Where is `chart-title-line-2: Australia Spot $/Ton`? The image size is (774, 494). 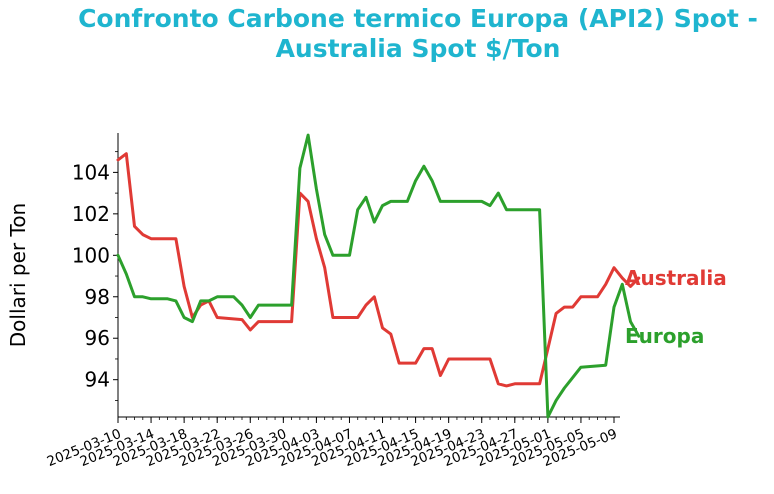 chart-title-line-2: Australia Spot $/Ton is located at coordinates (418, 48).